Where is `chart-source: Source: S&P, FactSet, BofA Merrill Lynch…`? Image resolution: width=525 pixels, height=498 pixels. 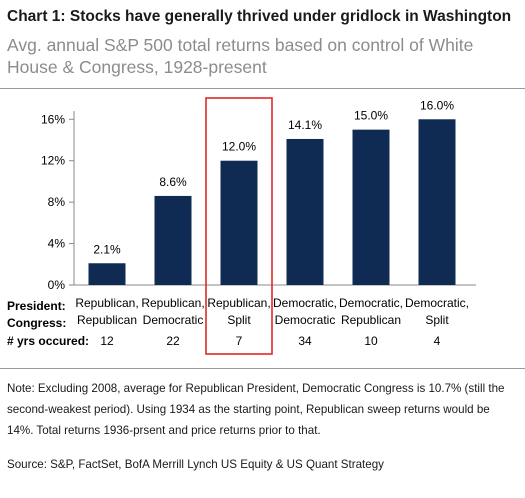 chart-source: Source: S&P, FactSet, BofA Merrill Lynch… is located at coordinates (195, 464).